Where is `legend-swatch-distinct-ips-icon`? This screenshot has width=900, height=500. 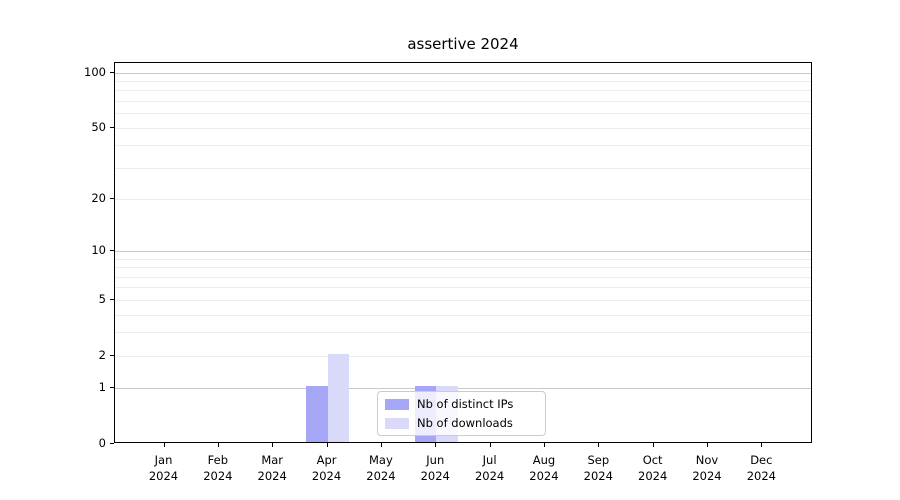
legend-swatch-distinct-ips-icon is located at coordinates (397, 404).